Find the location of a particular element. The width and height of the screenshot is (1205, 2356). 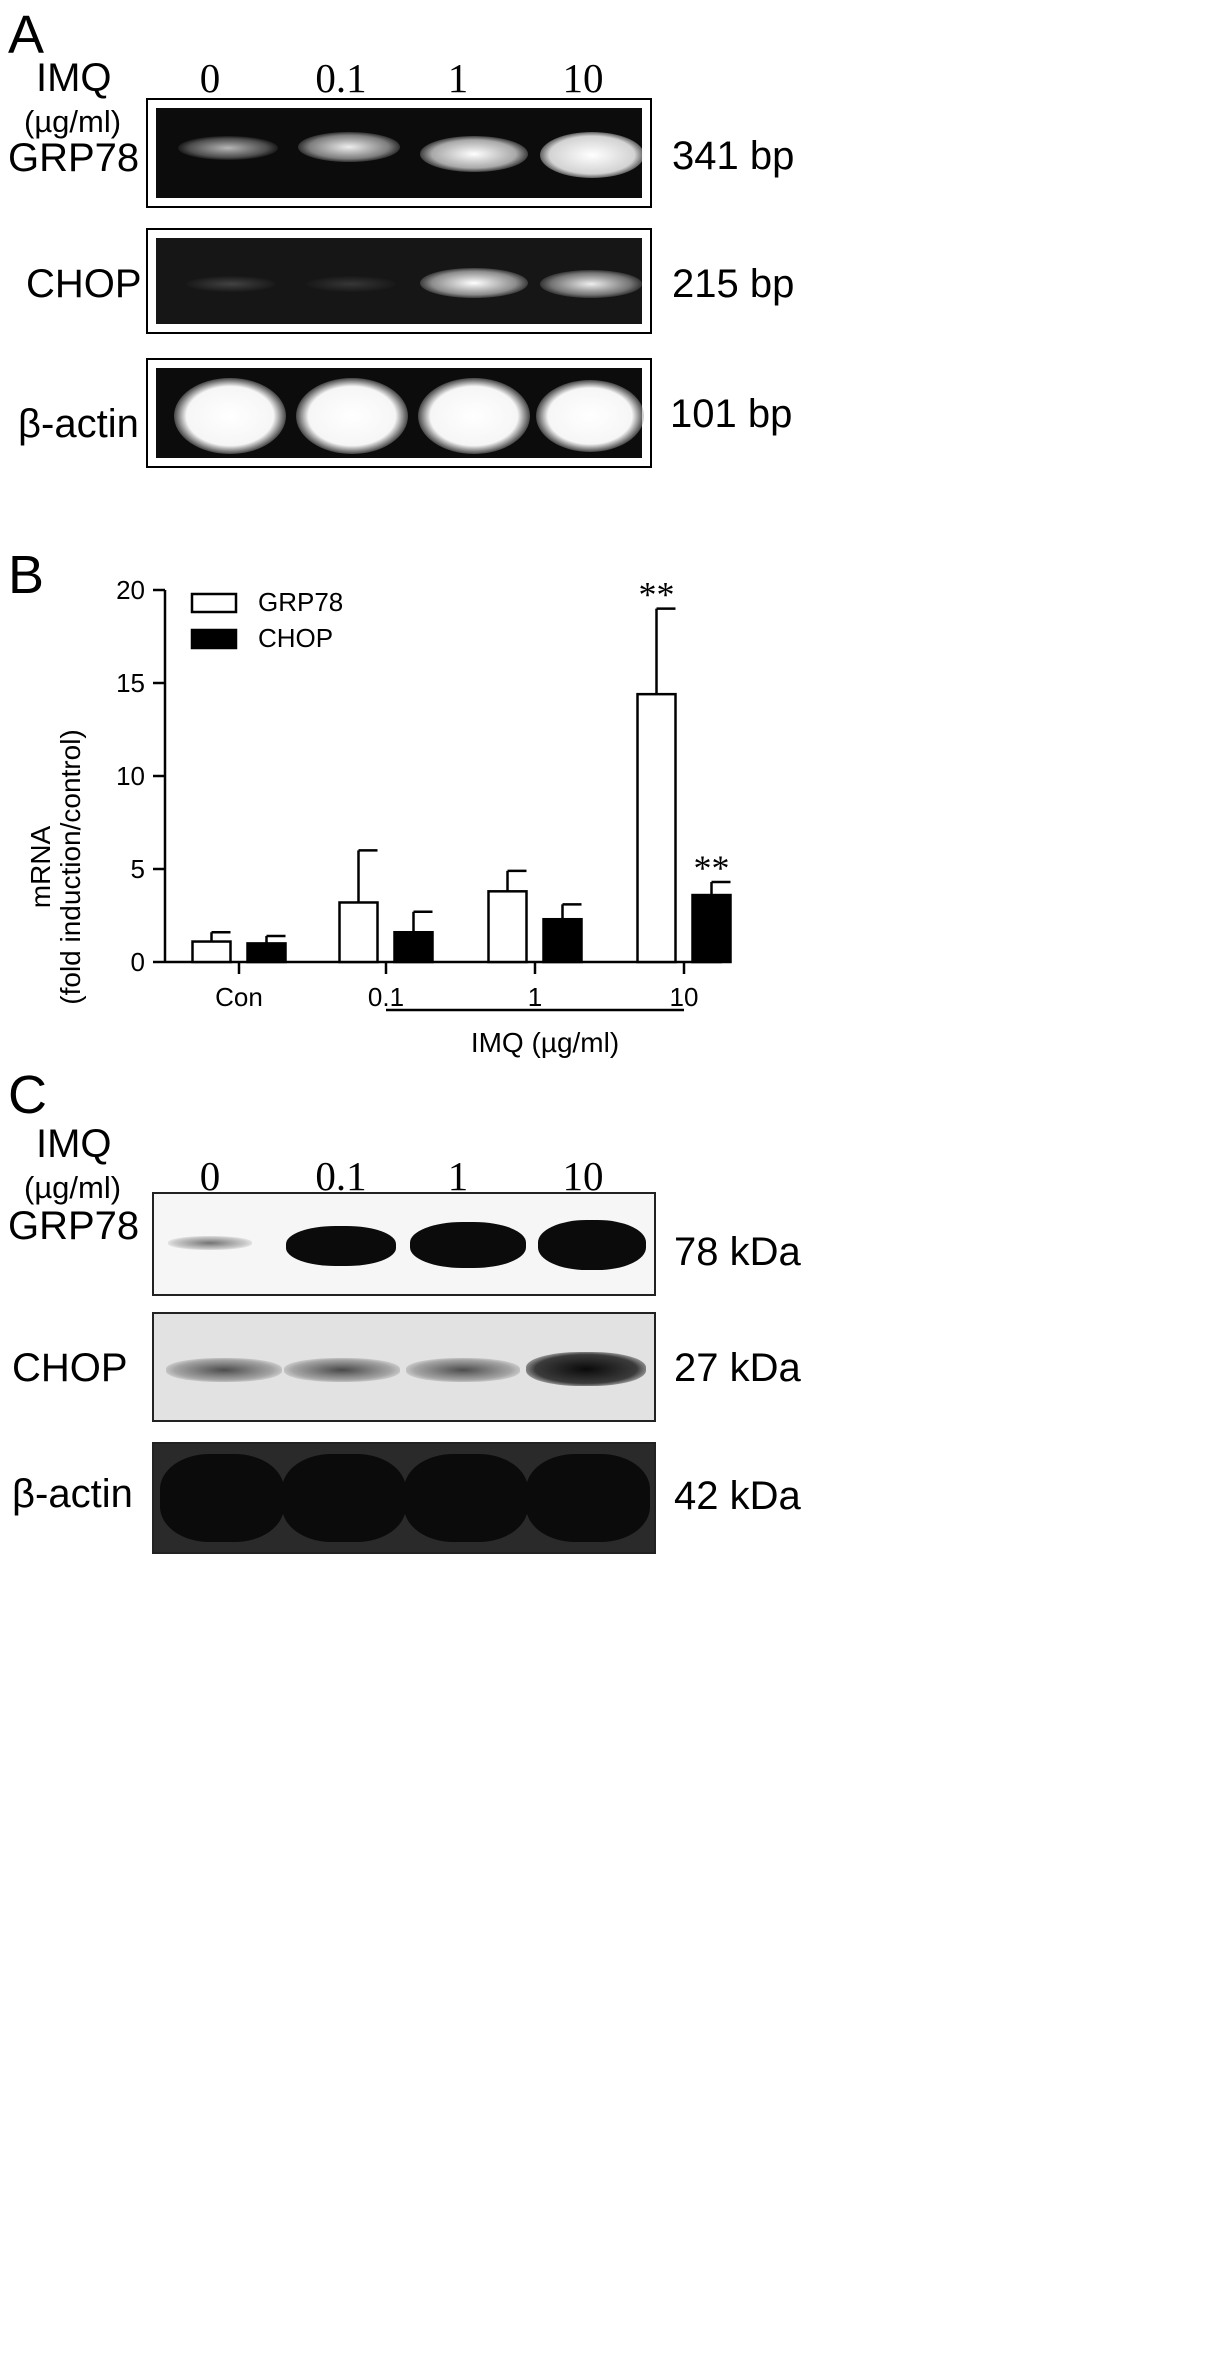

x-tick-label: 10 is located at coordinates (684, 997).